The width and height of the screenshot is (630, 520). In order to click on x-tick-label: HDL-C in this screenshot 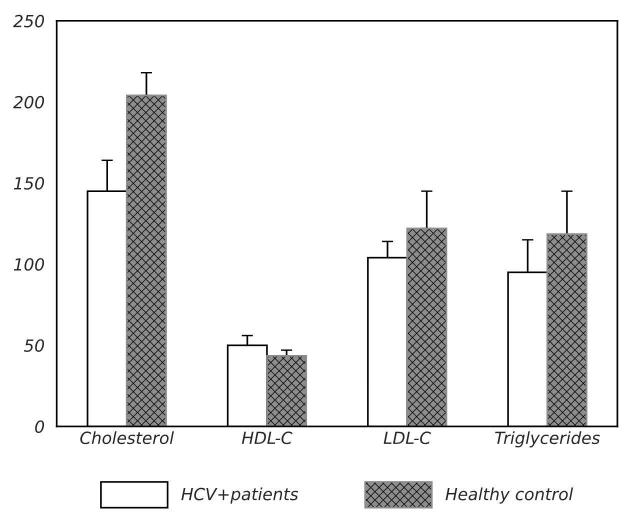, I will do `click(267, 438)`.